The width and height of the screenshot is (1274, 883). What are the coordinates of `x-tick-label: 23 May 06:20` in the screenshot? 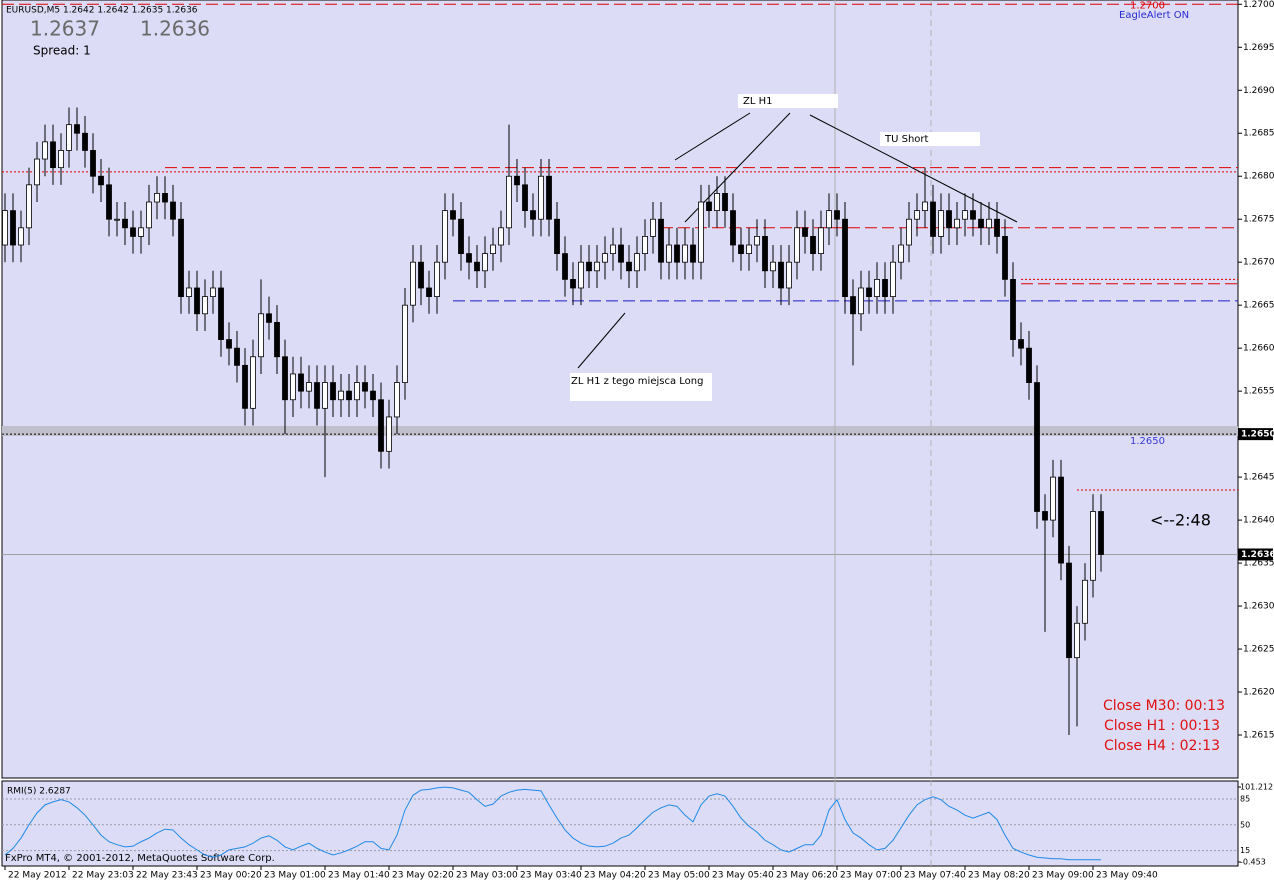 It's located at (807, 876).